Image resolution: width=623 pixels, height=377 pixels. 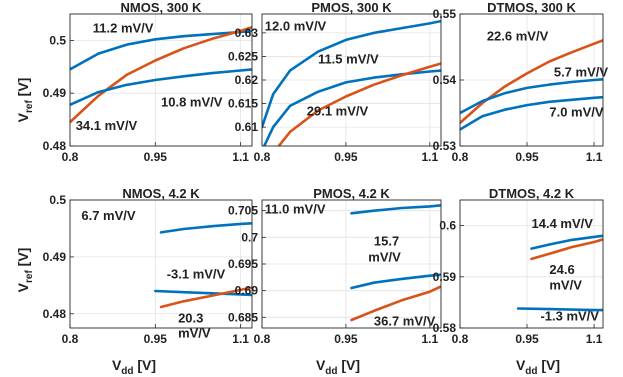 I want to click on panel-1-frame, so click(x=161, y=80).